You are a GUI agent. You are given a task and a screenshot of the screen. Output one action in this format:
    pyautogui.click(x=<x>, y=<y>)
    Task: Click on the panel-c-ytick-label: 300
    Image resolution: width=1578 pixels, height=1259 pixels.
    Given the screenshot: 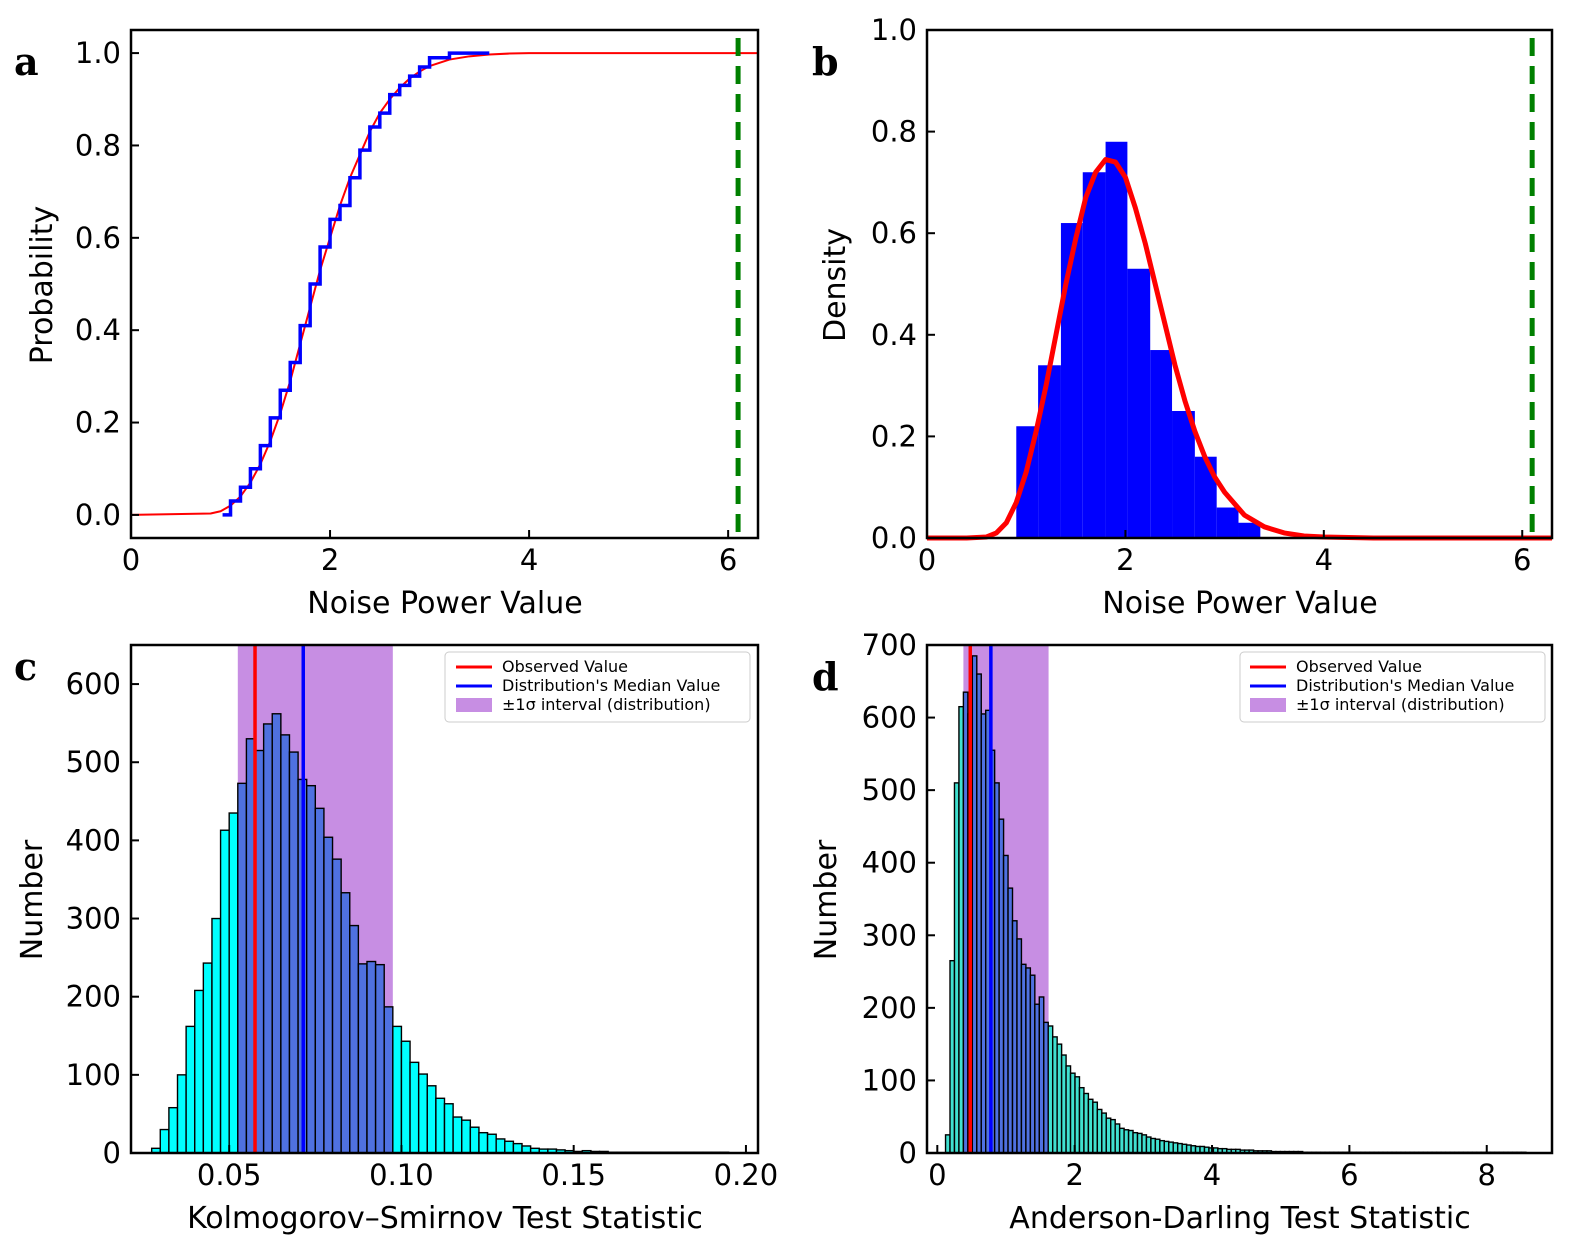 What is the action you would take?
    pyautogui.click(x=93, y=919)
    